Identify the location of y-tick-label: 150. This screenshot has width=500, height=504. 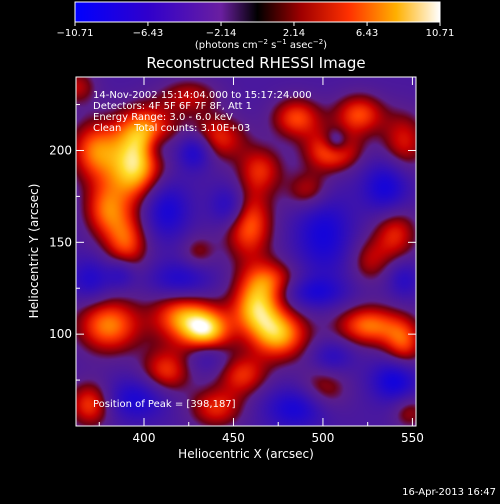
(60, 242).